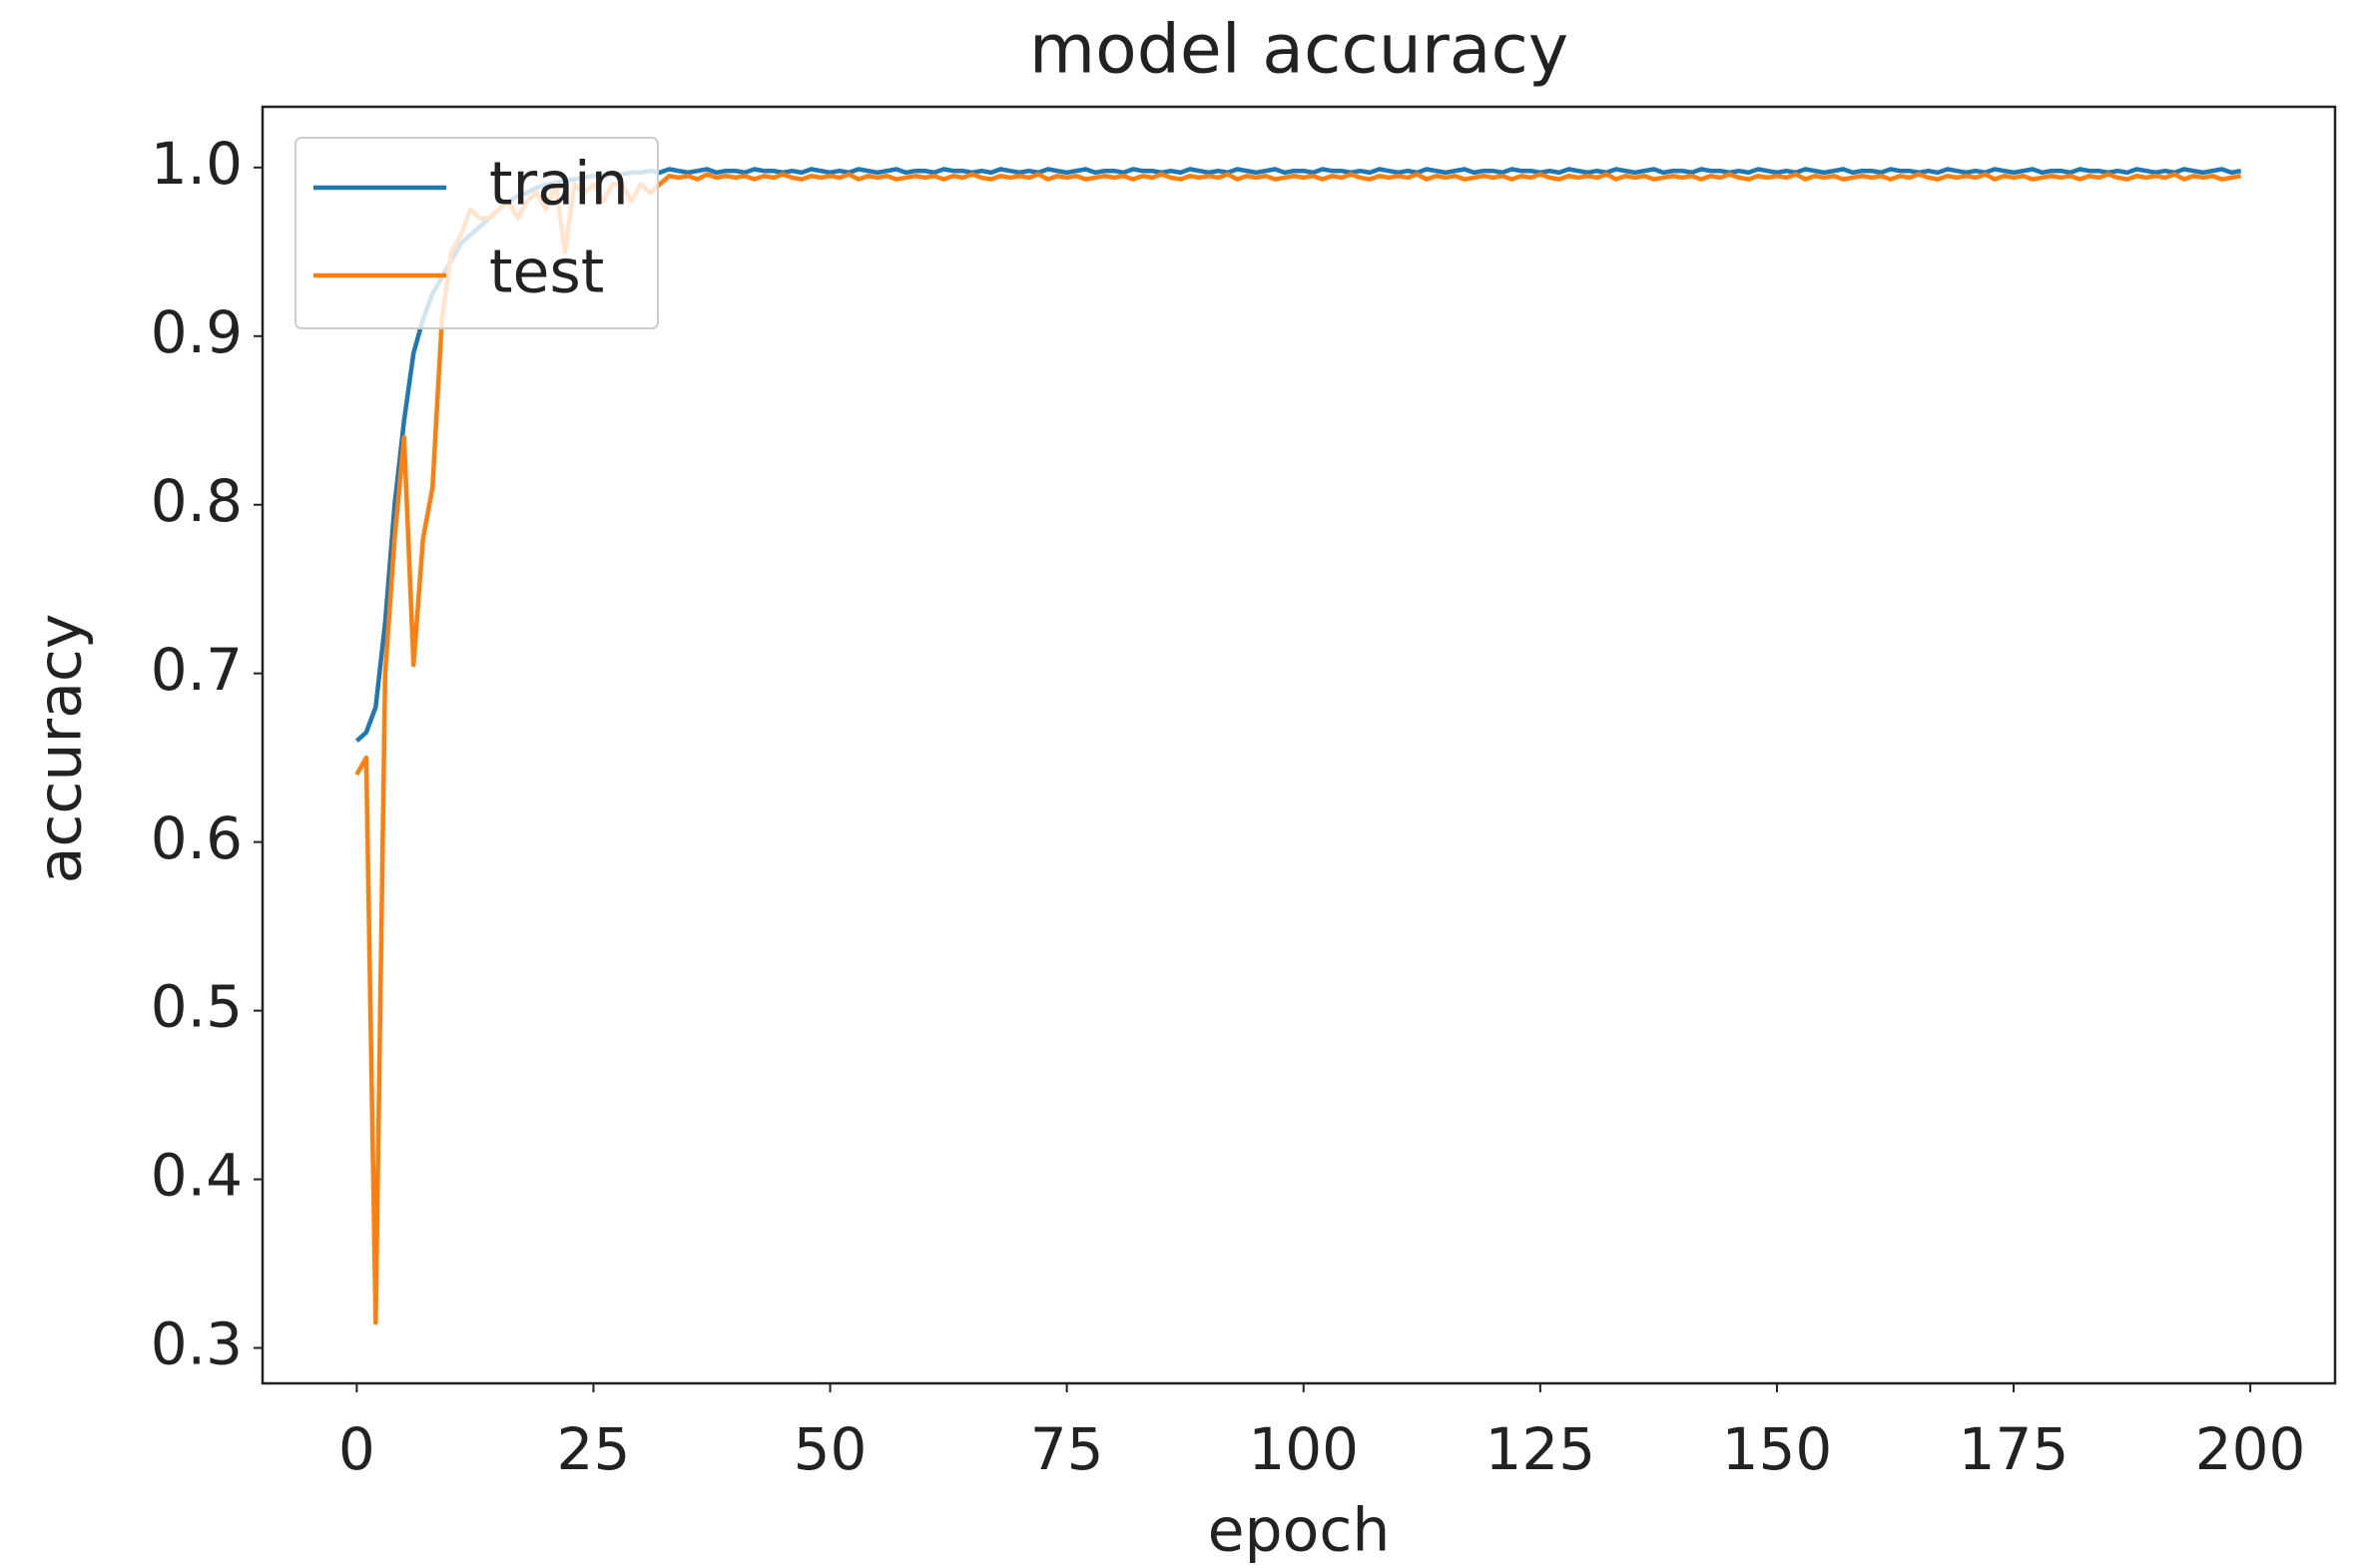 This screenshot has height=1568, width=2370. Describe the element at coordinates (2250, 1449) in the screenshot. I see `x-tick-label: 200` at that location.